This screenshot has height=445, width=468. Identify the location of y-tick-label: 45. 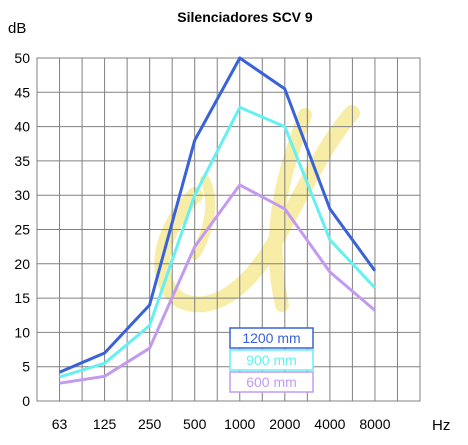
(22, 92).